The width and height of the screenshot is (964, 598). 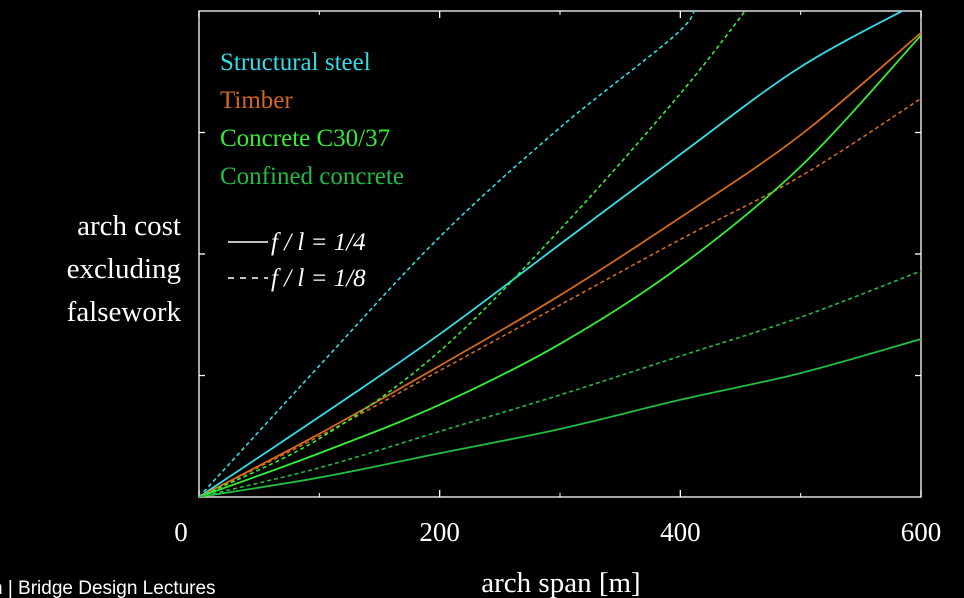 What do you see at coordinates (181, 532) in the screenshot?
I see `x-tick-label: 0` at bounding box center [181, 532].